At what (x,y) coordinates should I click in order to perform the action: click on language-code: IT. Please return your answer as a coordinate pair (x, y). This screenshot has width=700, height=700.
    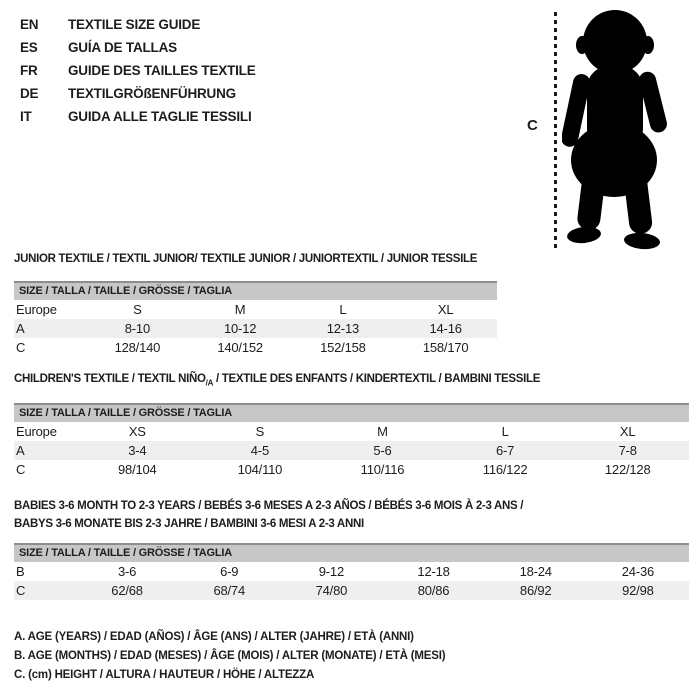
    Looking at the image, I should click on (26, 116).